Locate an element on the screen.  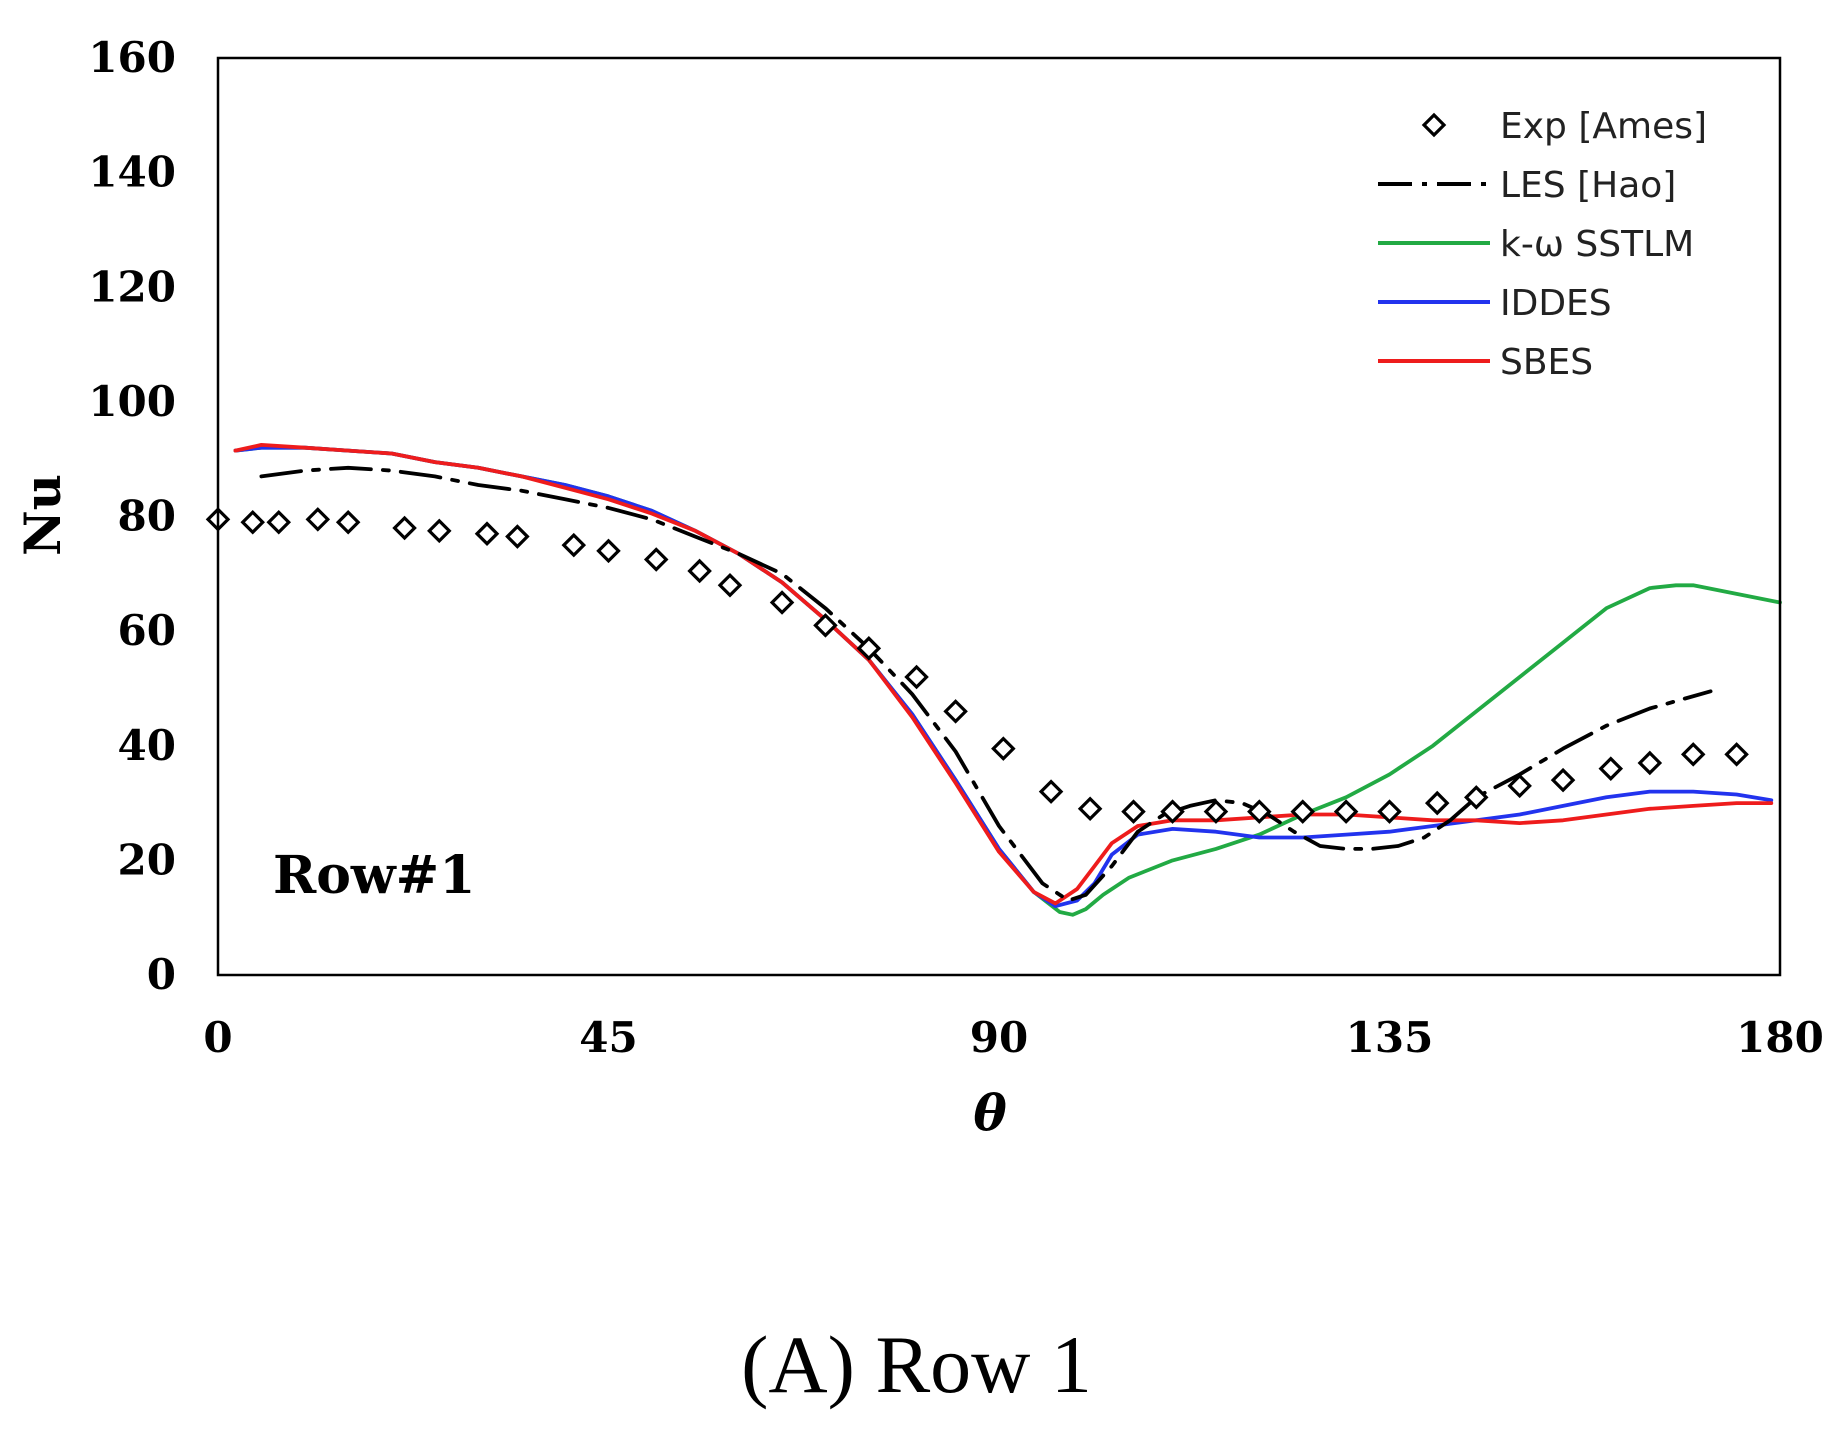
y-axis-ticks: 0 20 40 60 80 100 120 140 160 is located at coordinates (132, 516).